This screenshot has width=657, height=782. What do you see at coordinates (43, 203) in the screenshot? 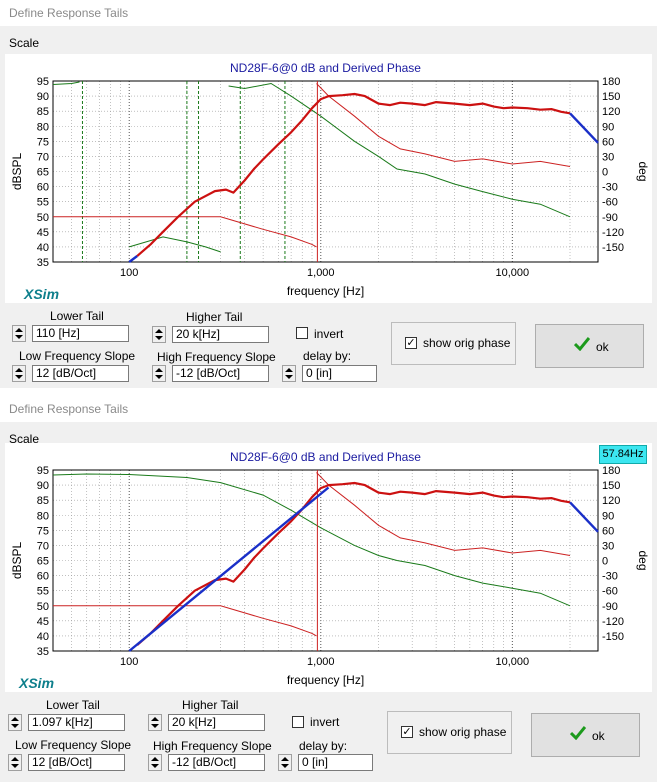
I see `y-tick-label: 55` at bounding box center [43, 203].